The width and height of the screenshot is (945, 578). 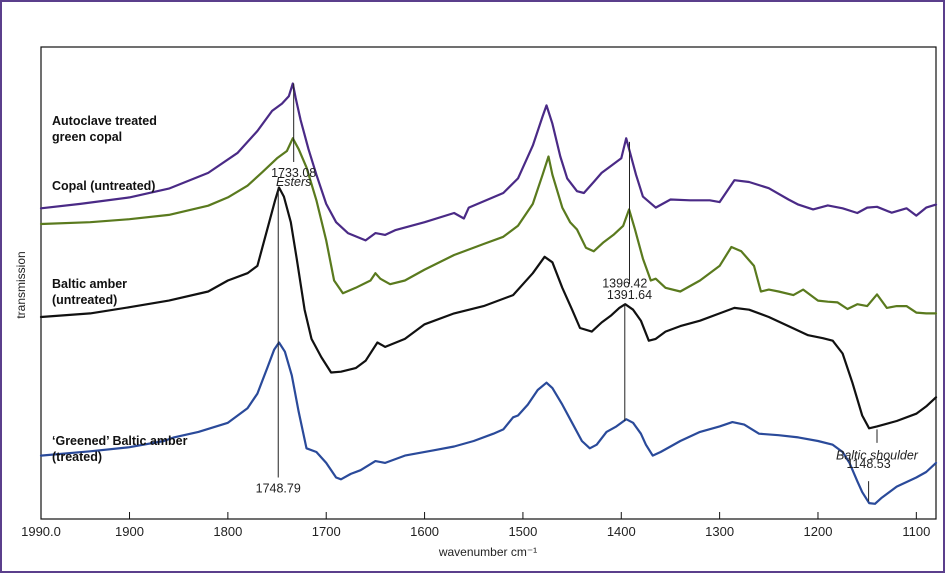 I want to click on series-label: green copal, so click(x=87, y=137).